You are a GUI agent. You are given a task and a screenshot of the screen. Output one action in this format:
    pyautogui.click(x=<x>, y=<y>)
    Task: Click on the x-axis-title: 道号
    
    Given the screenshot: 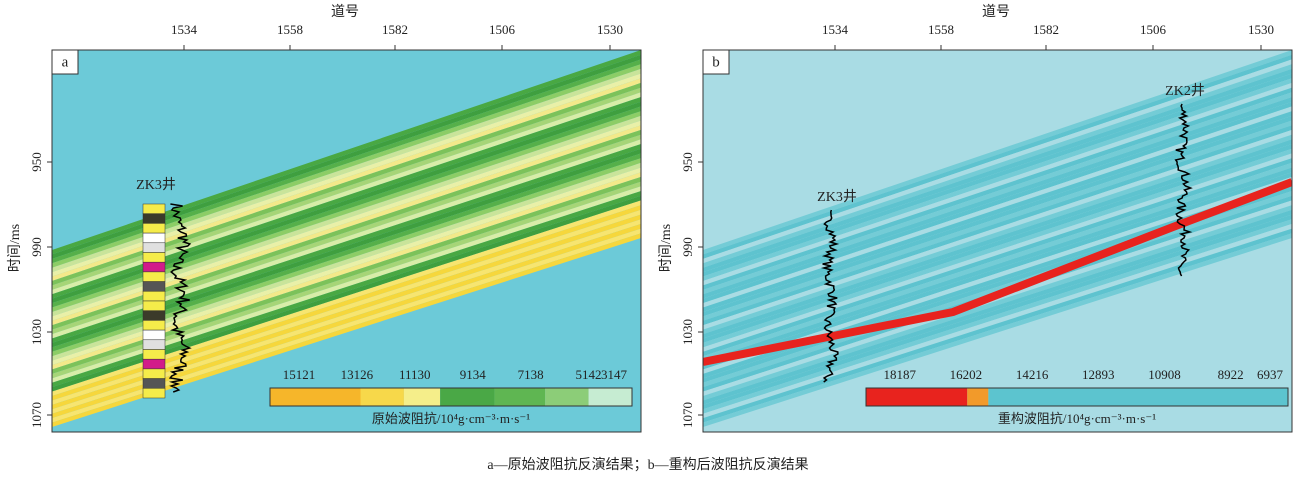 What is the action you would take?
    pyautogui.click(x=345, y=12)
    